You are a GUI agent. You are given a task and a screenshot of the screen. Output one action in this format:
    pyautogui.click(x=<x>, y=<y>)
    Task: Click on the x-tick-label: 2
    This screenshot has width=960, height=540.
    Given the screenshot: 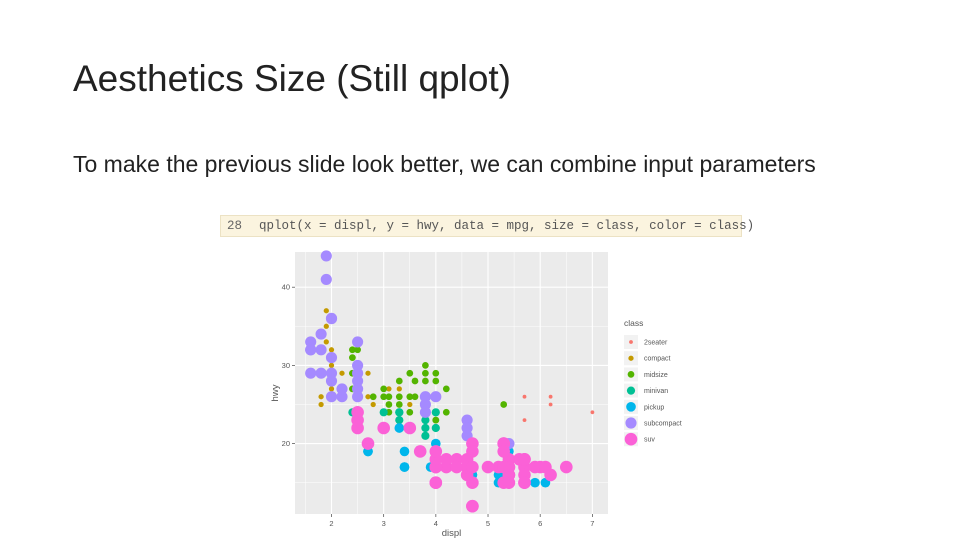 What is the action you would take?
    pyautogui.click(x=331, y=523)
    